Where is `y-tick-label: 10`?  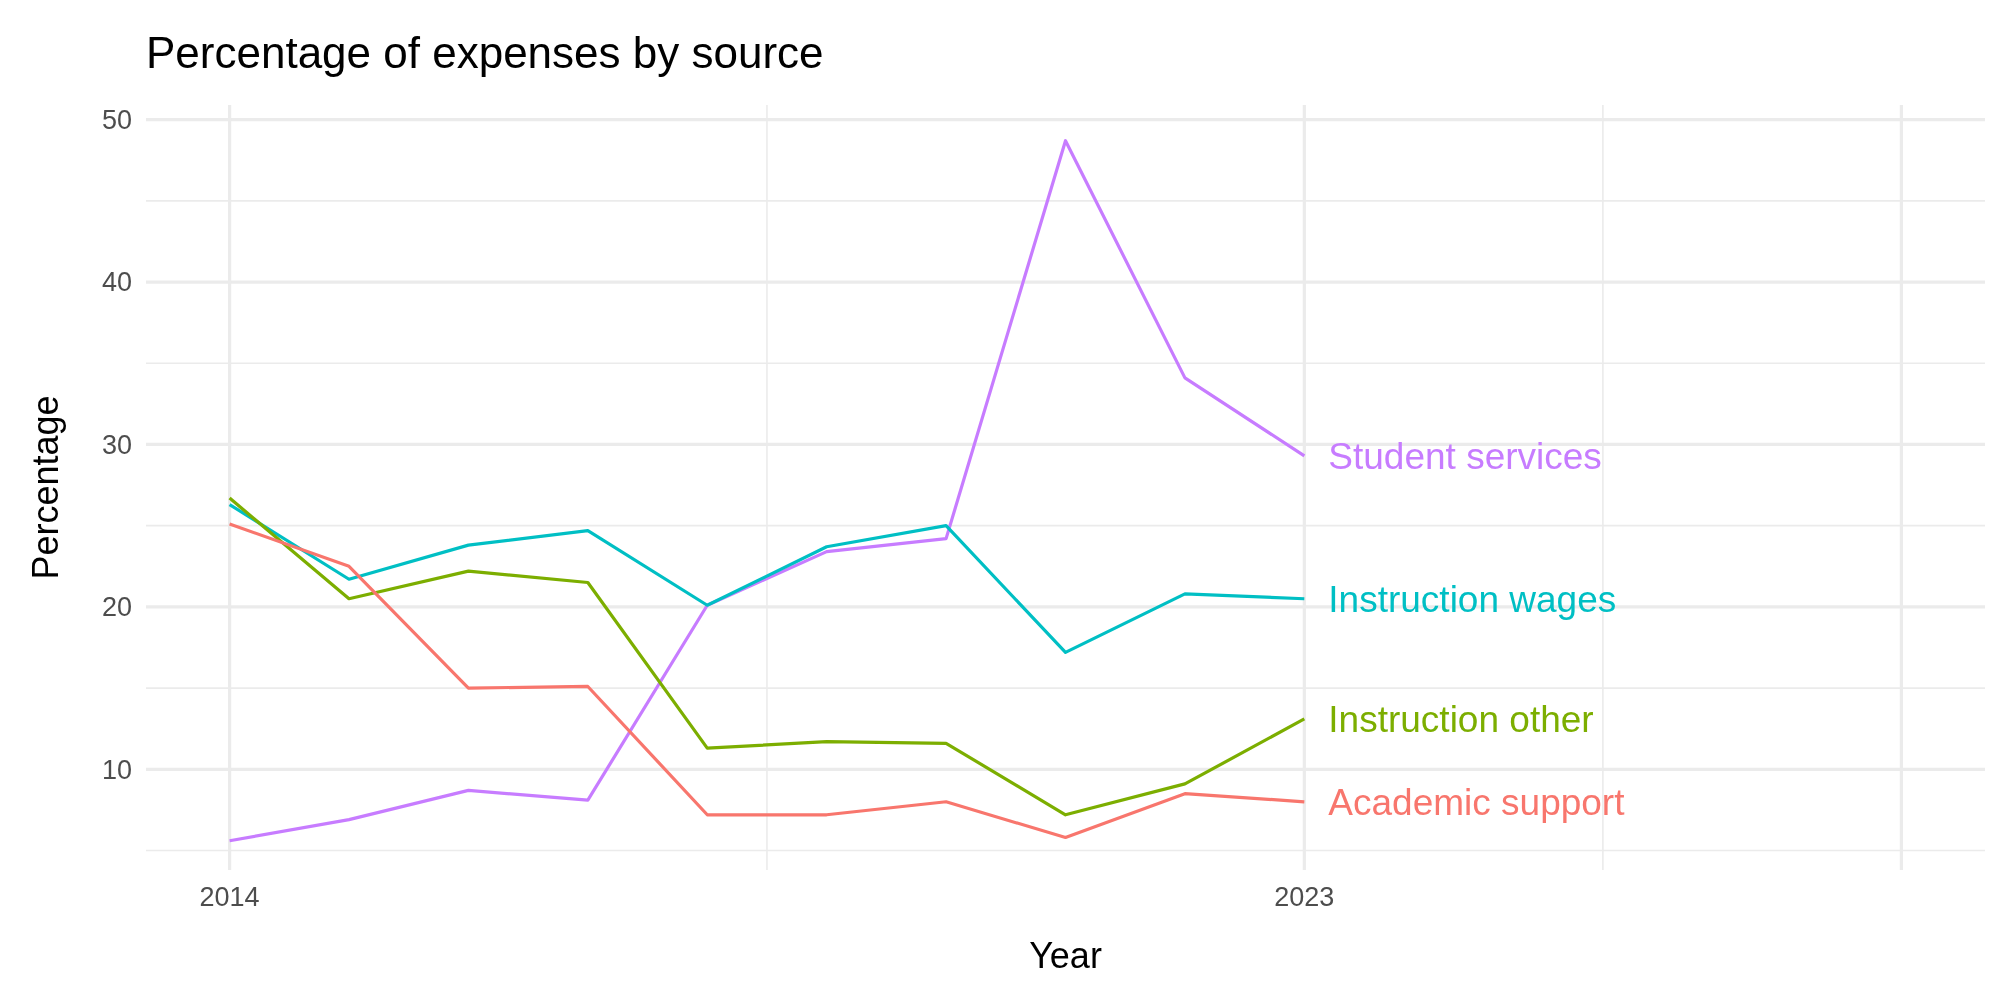 y-tick-label: 10 is located at coordinates (116, 769).